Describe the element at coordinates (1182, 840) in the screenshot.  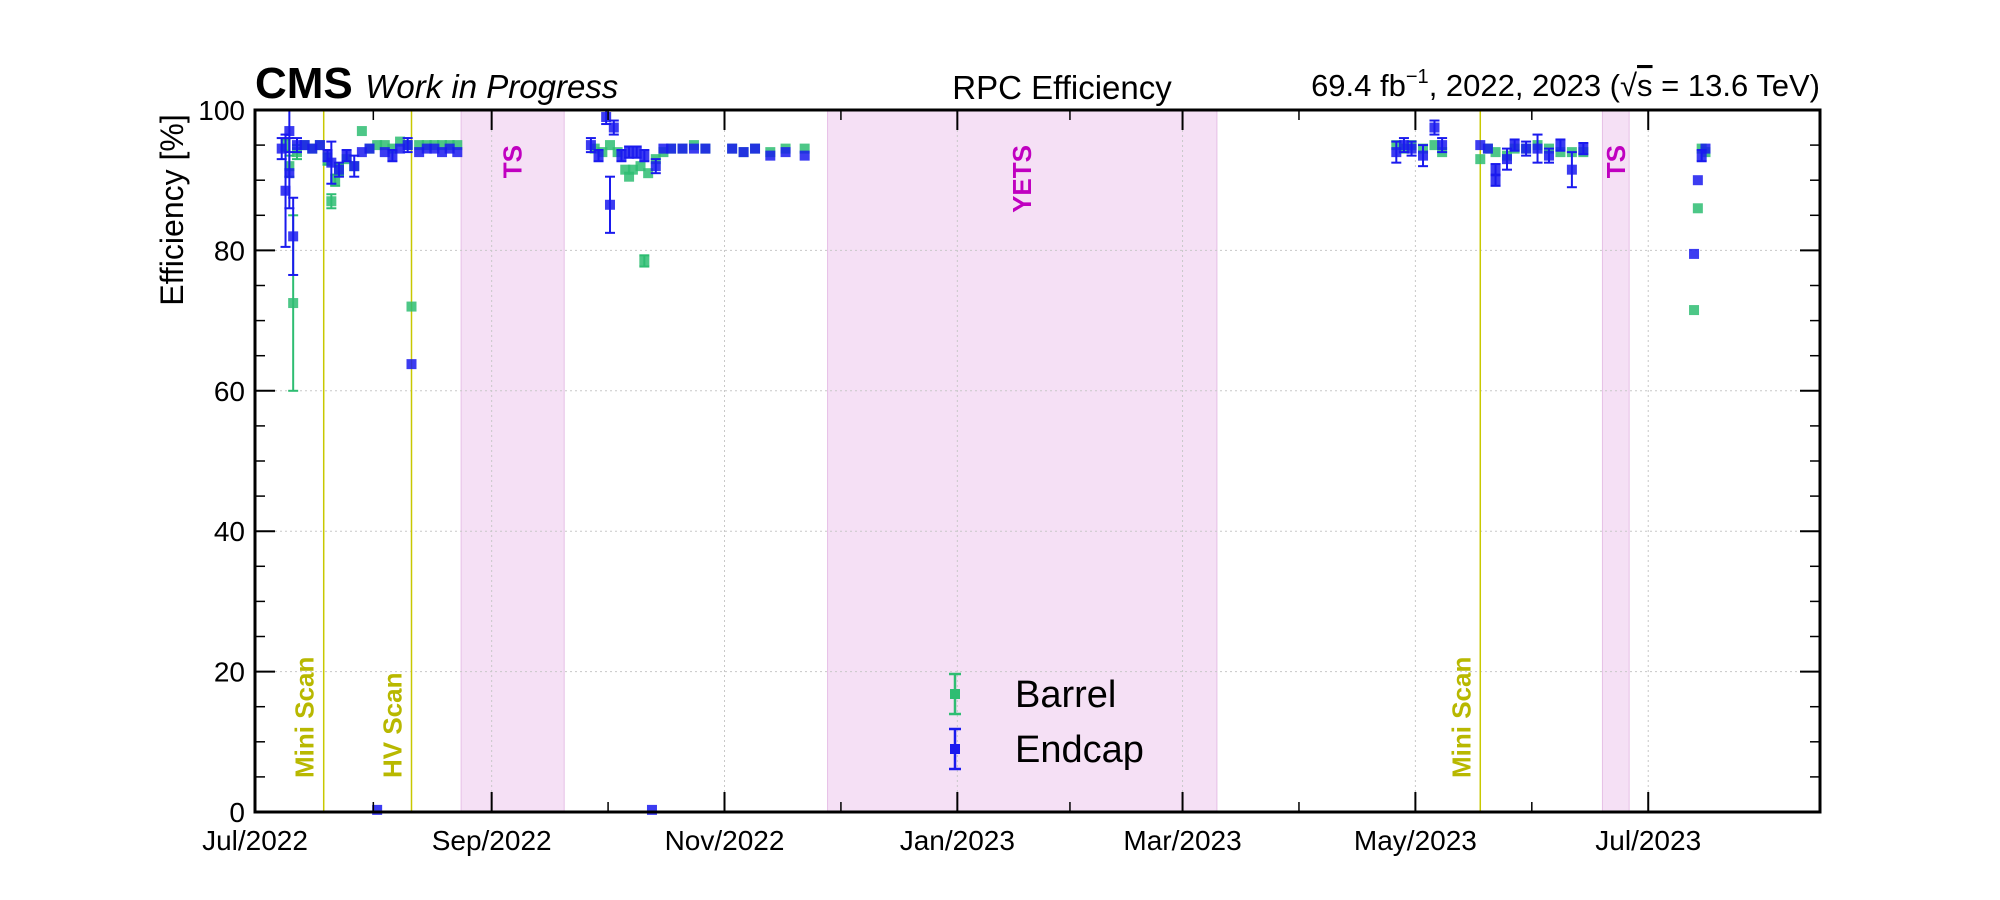
I see `x-tick-label: Mar/2023` at that location.